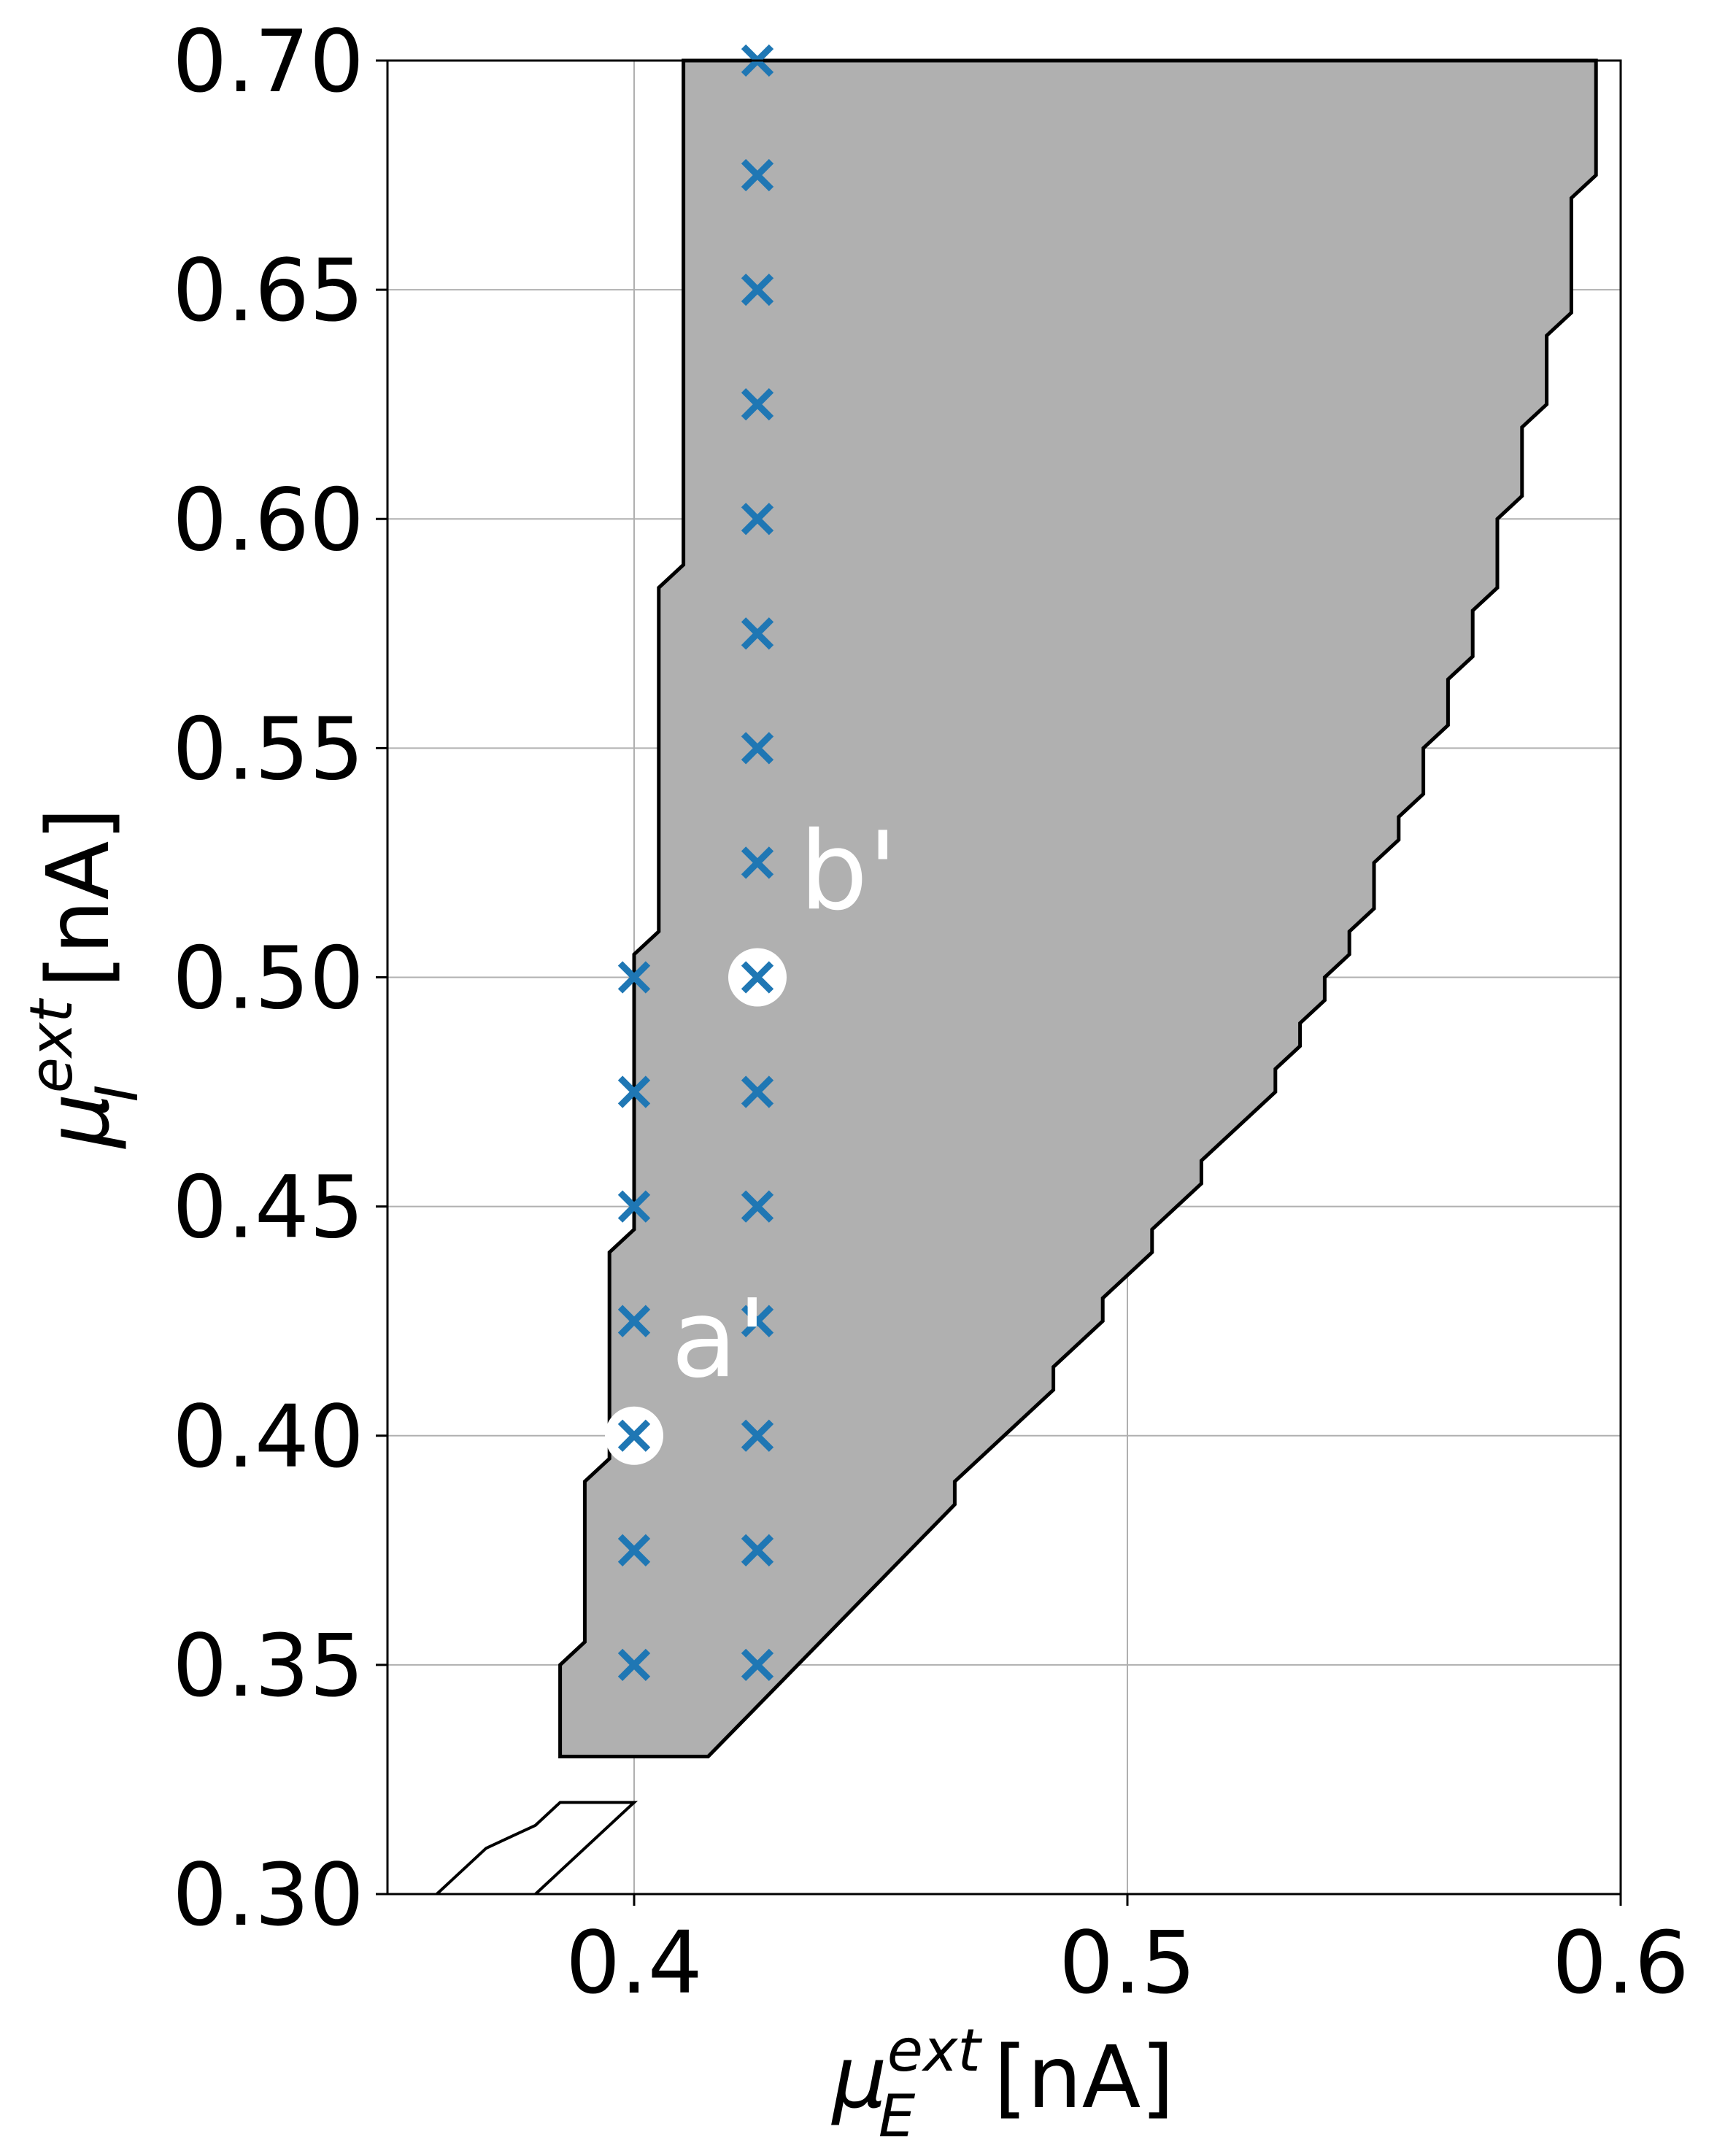  What do you see at coordinates (51, 1046) in the screenshot?
I see `y-axis-label-sup: ext` at bounding box center [51, 1046].